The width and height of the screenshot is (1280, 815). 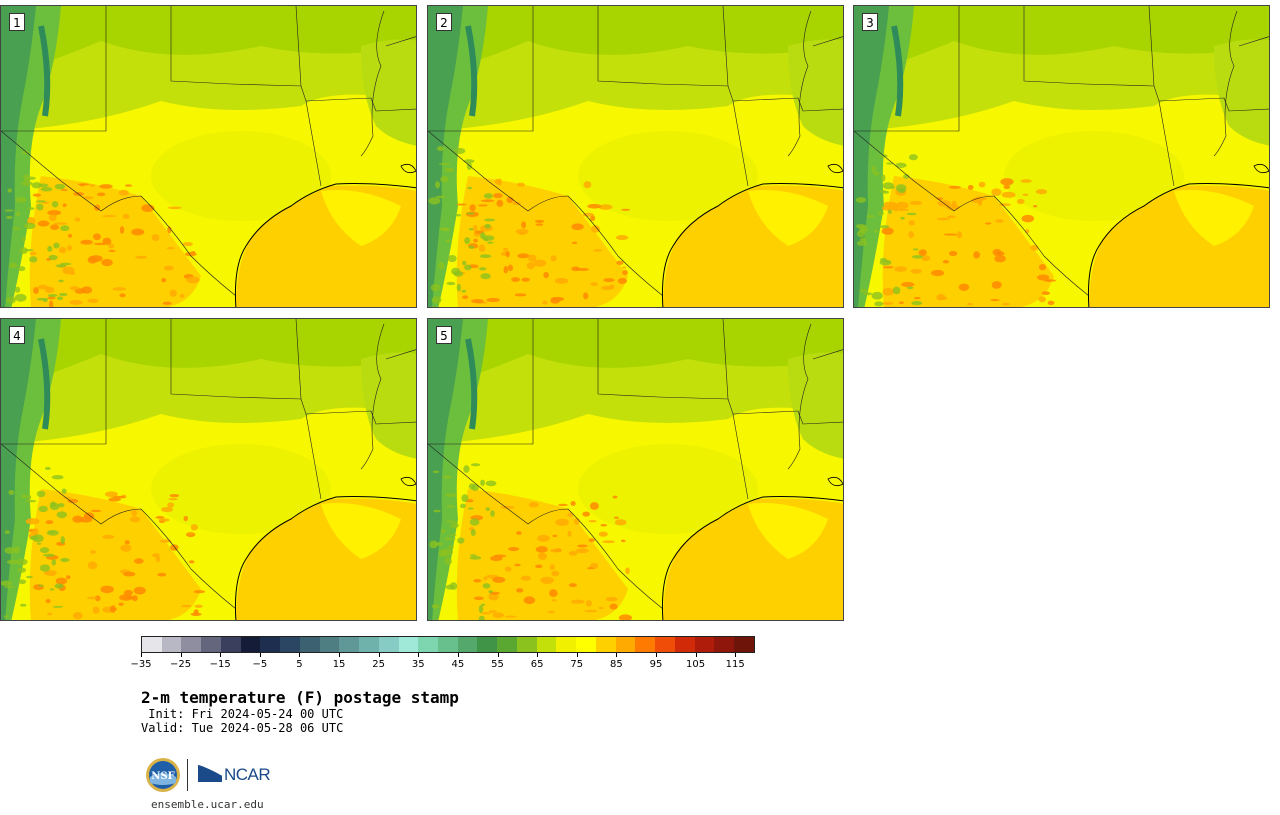 What do you see at coordinates (181, 664) in the screenshot?
I see `colorbar-tick-label: −25` at bounding box center [181, 664].